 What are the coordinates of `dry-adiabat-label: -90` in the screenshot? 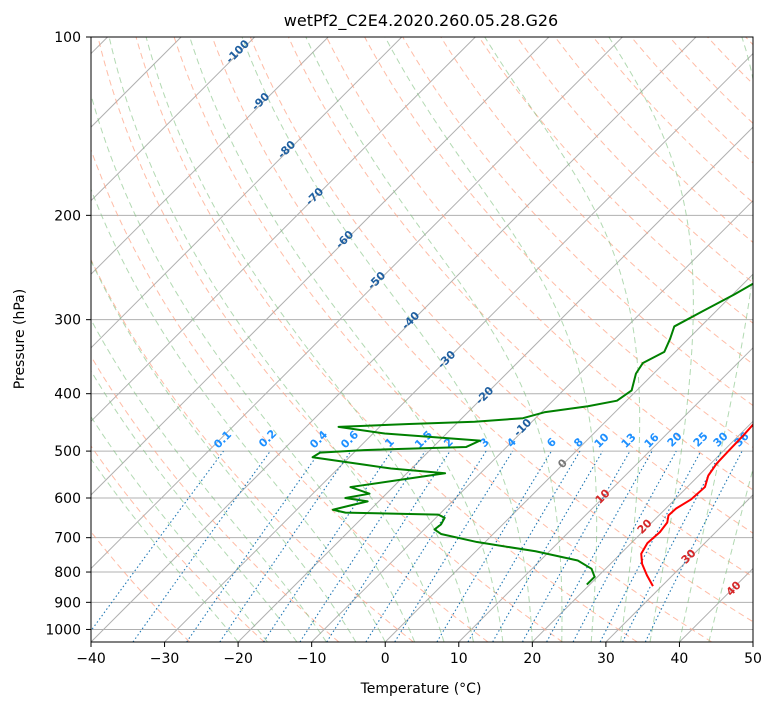 It's located at (260, 101).